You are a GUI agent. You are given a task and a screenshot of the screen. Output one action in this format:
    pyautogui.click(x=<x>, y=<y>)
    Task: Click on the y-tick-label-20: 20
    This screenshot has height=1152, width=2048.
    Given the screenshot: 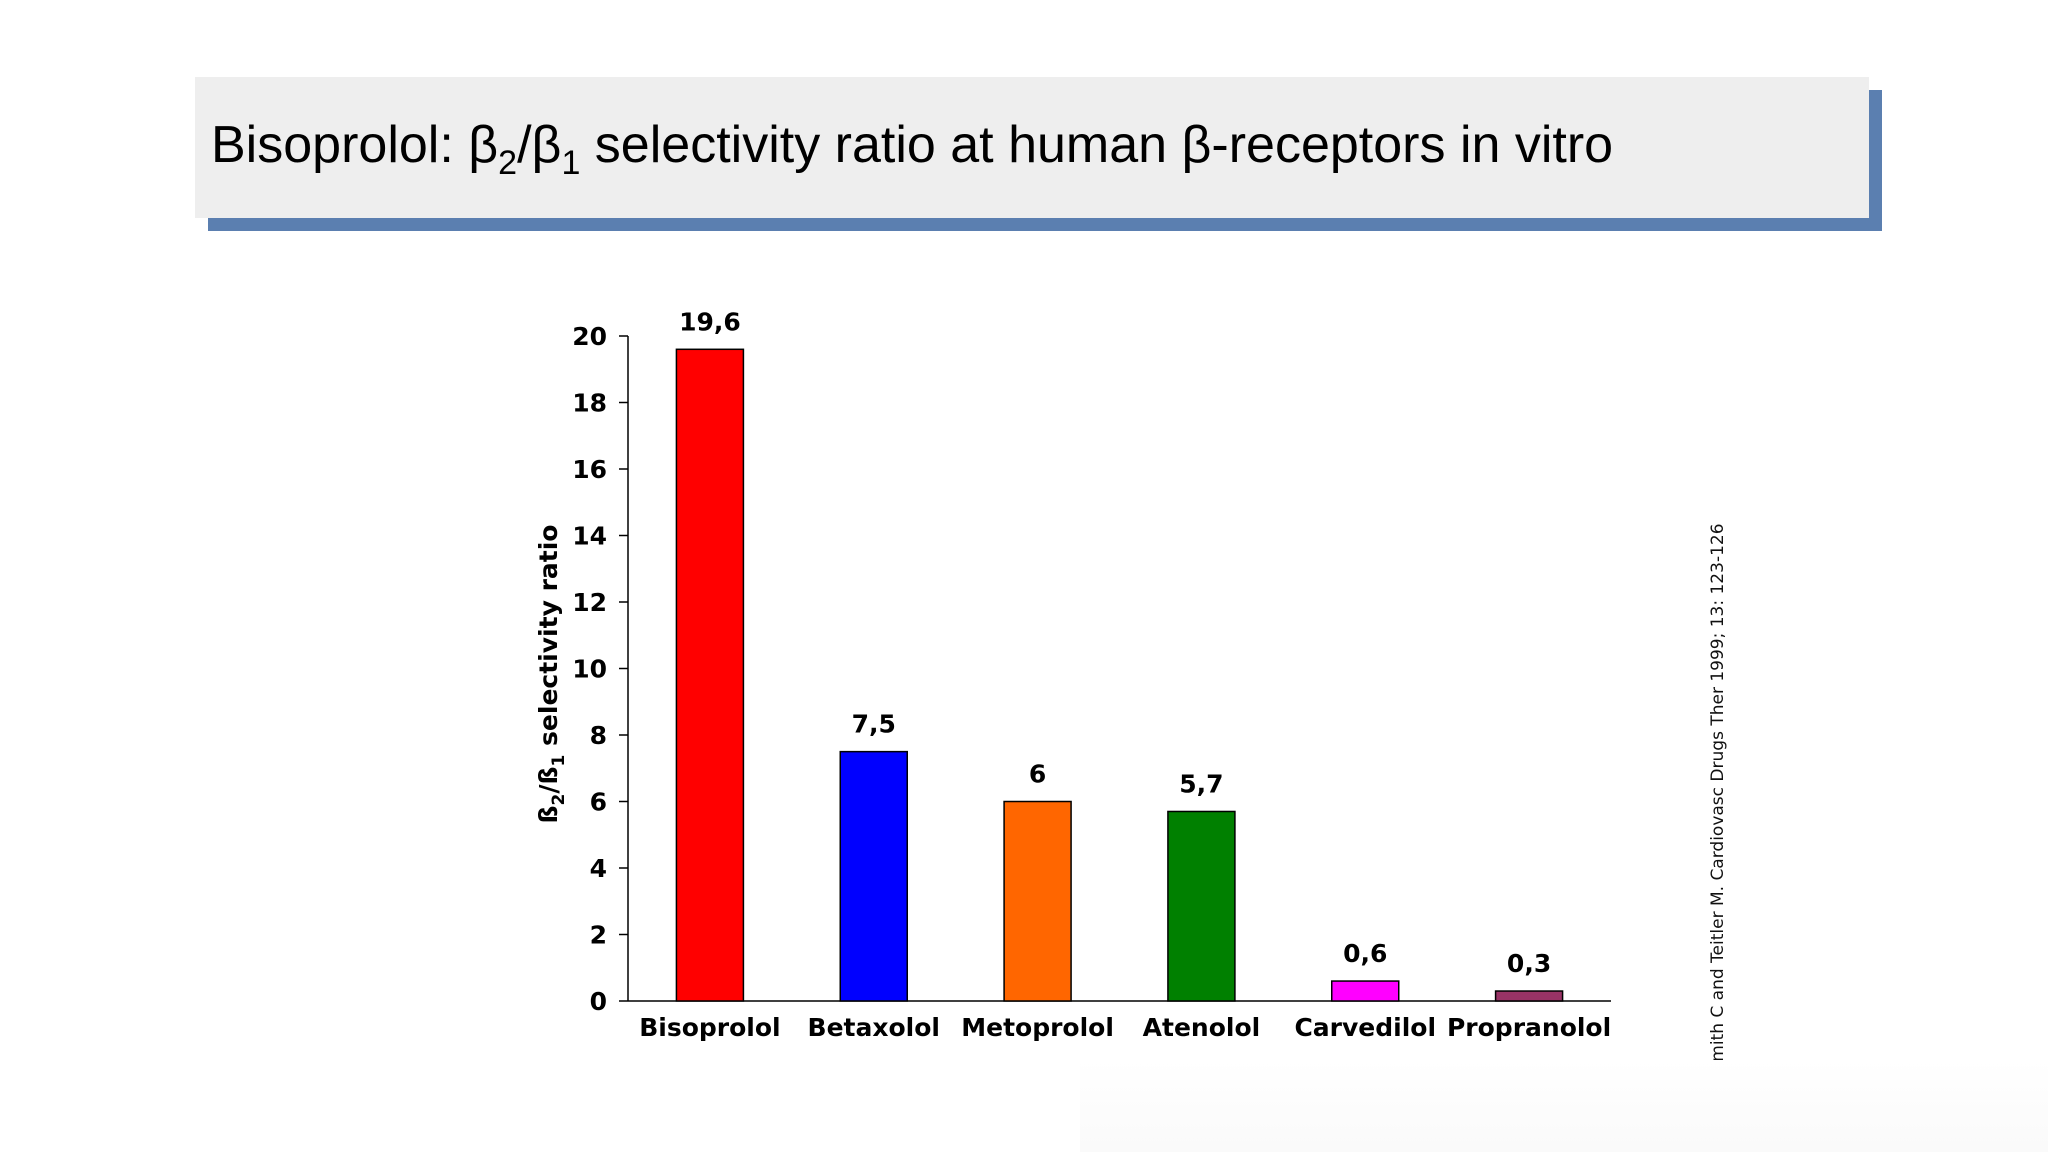 What is the action you would take?
    pyautogui.click(x=589, y=336)
    